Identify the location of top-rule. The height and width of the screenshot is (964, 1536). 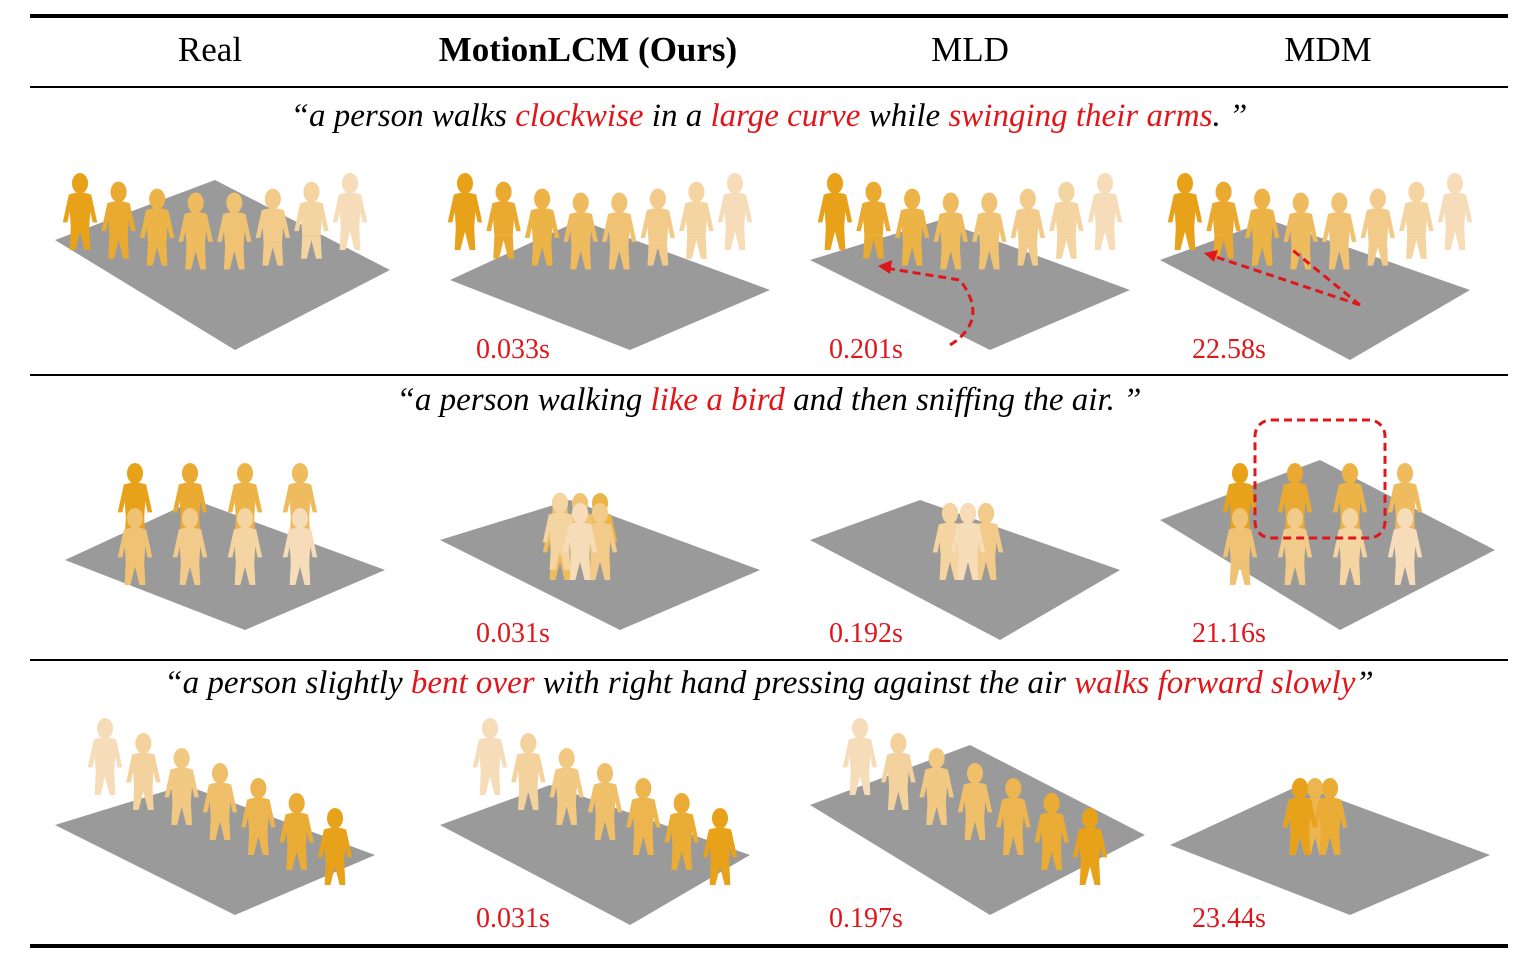
(769, 16).